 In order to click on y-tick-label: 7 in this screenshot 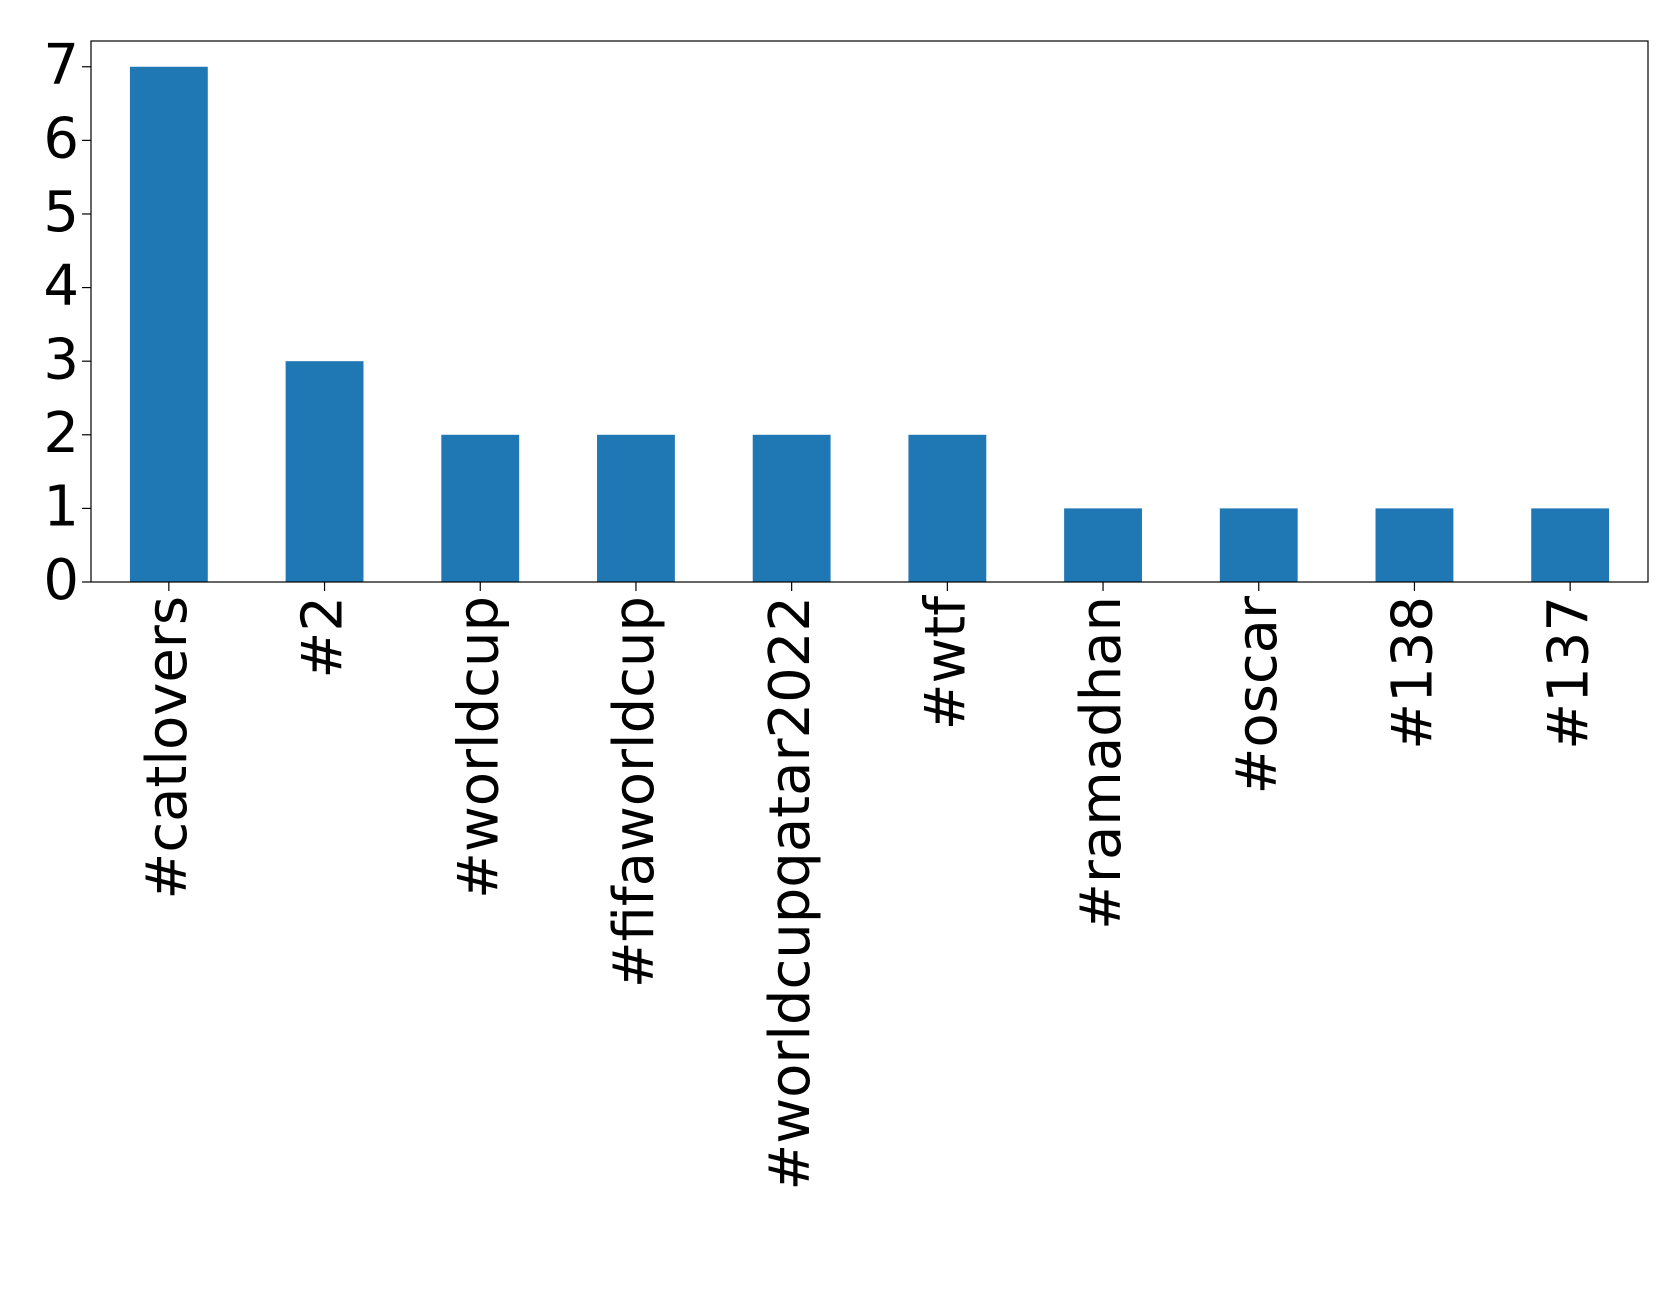, I will do `click(61, 65)`.